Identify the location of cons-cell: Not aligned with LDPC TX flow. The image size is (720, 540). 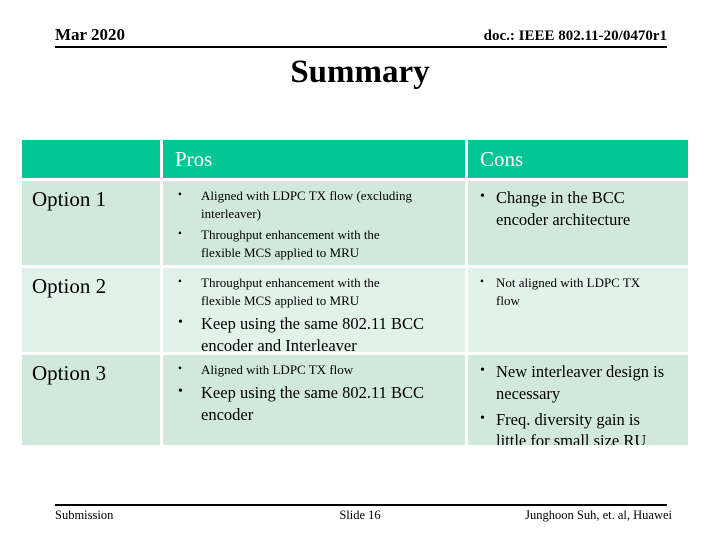
(578, 310).